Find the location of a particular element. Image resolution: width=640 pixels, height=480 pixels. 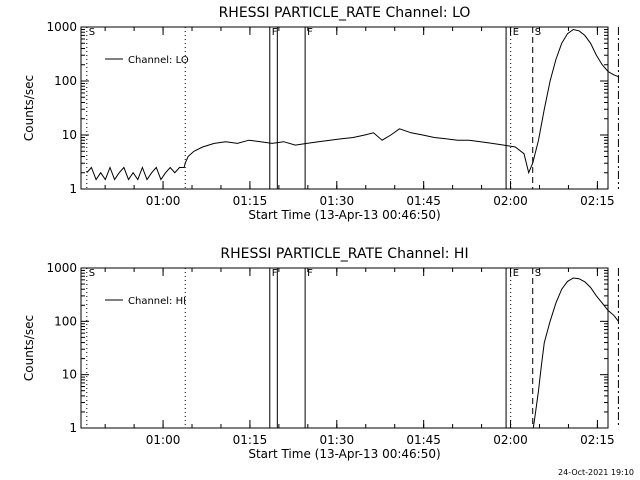

footer-timestamp: 24-Oct-2021 19:10 is located at coordinates (596, 472).